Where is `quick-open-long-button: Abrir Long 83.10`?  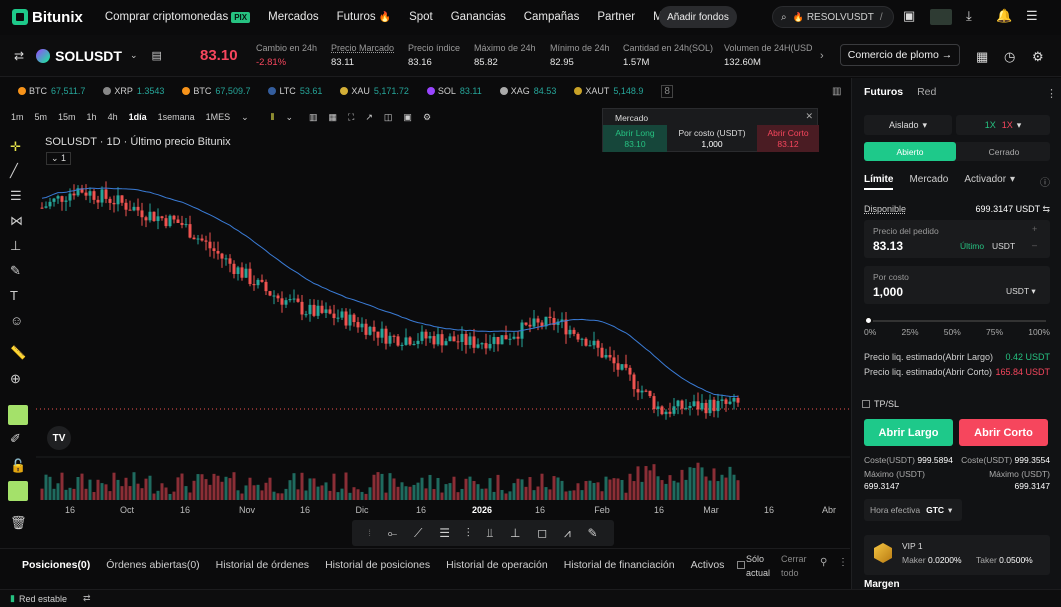 quick-open-long-button: Abrir Long 83.10 is located at coordinates (635, 138).